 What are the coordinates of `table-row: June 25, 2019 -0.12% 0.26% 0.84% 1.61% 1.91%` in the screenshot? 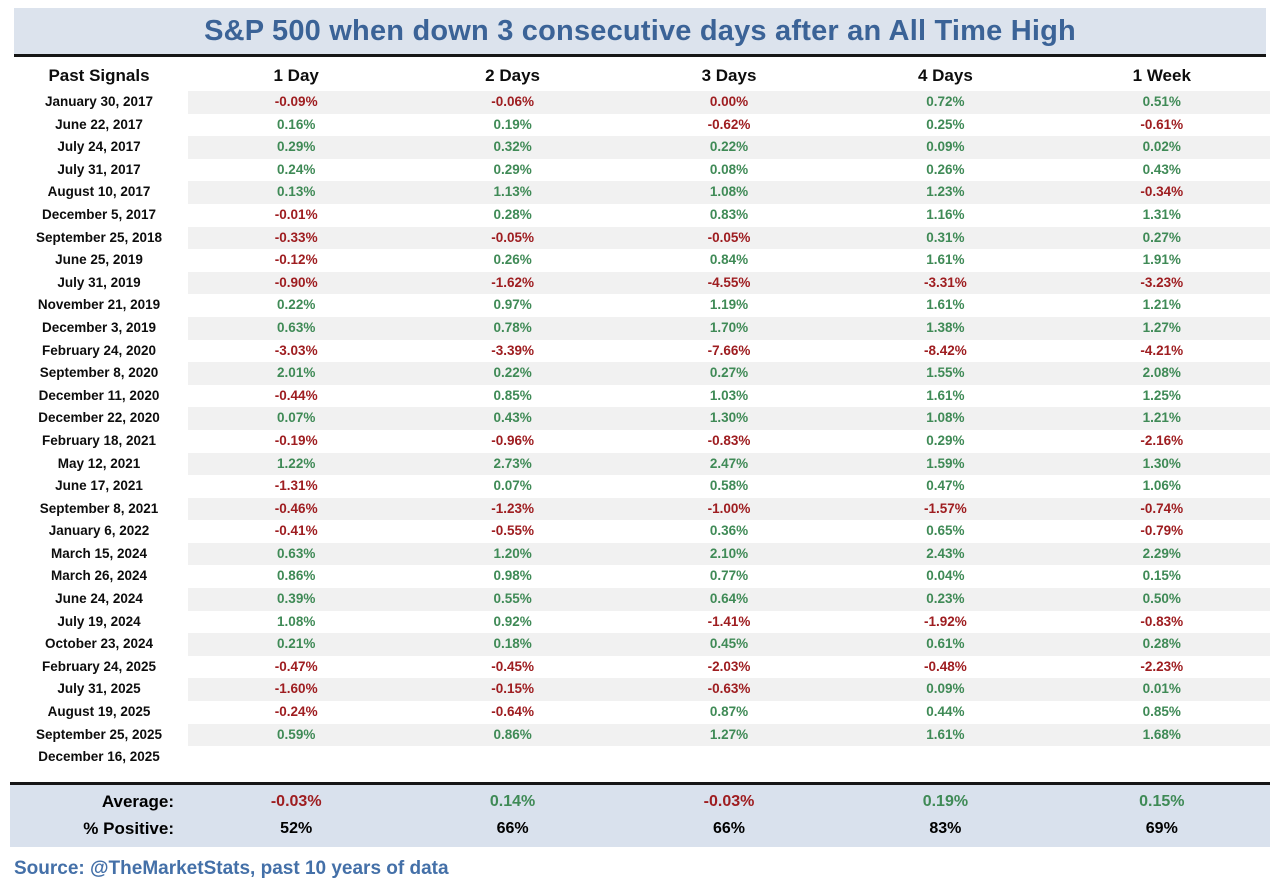 It's located at (640, 260).